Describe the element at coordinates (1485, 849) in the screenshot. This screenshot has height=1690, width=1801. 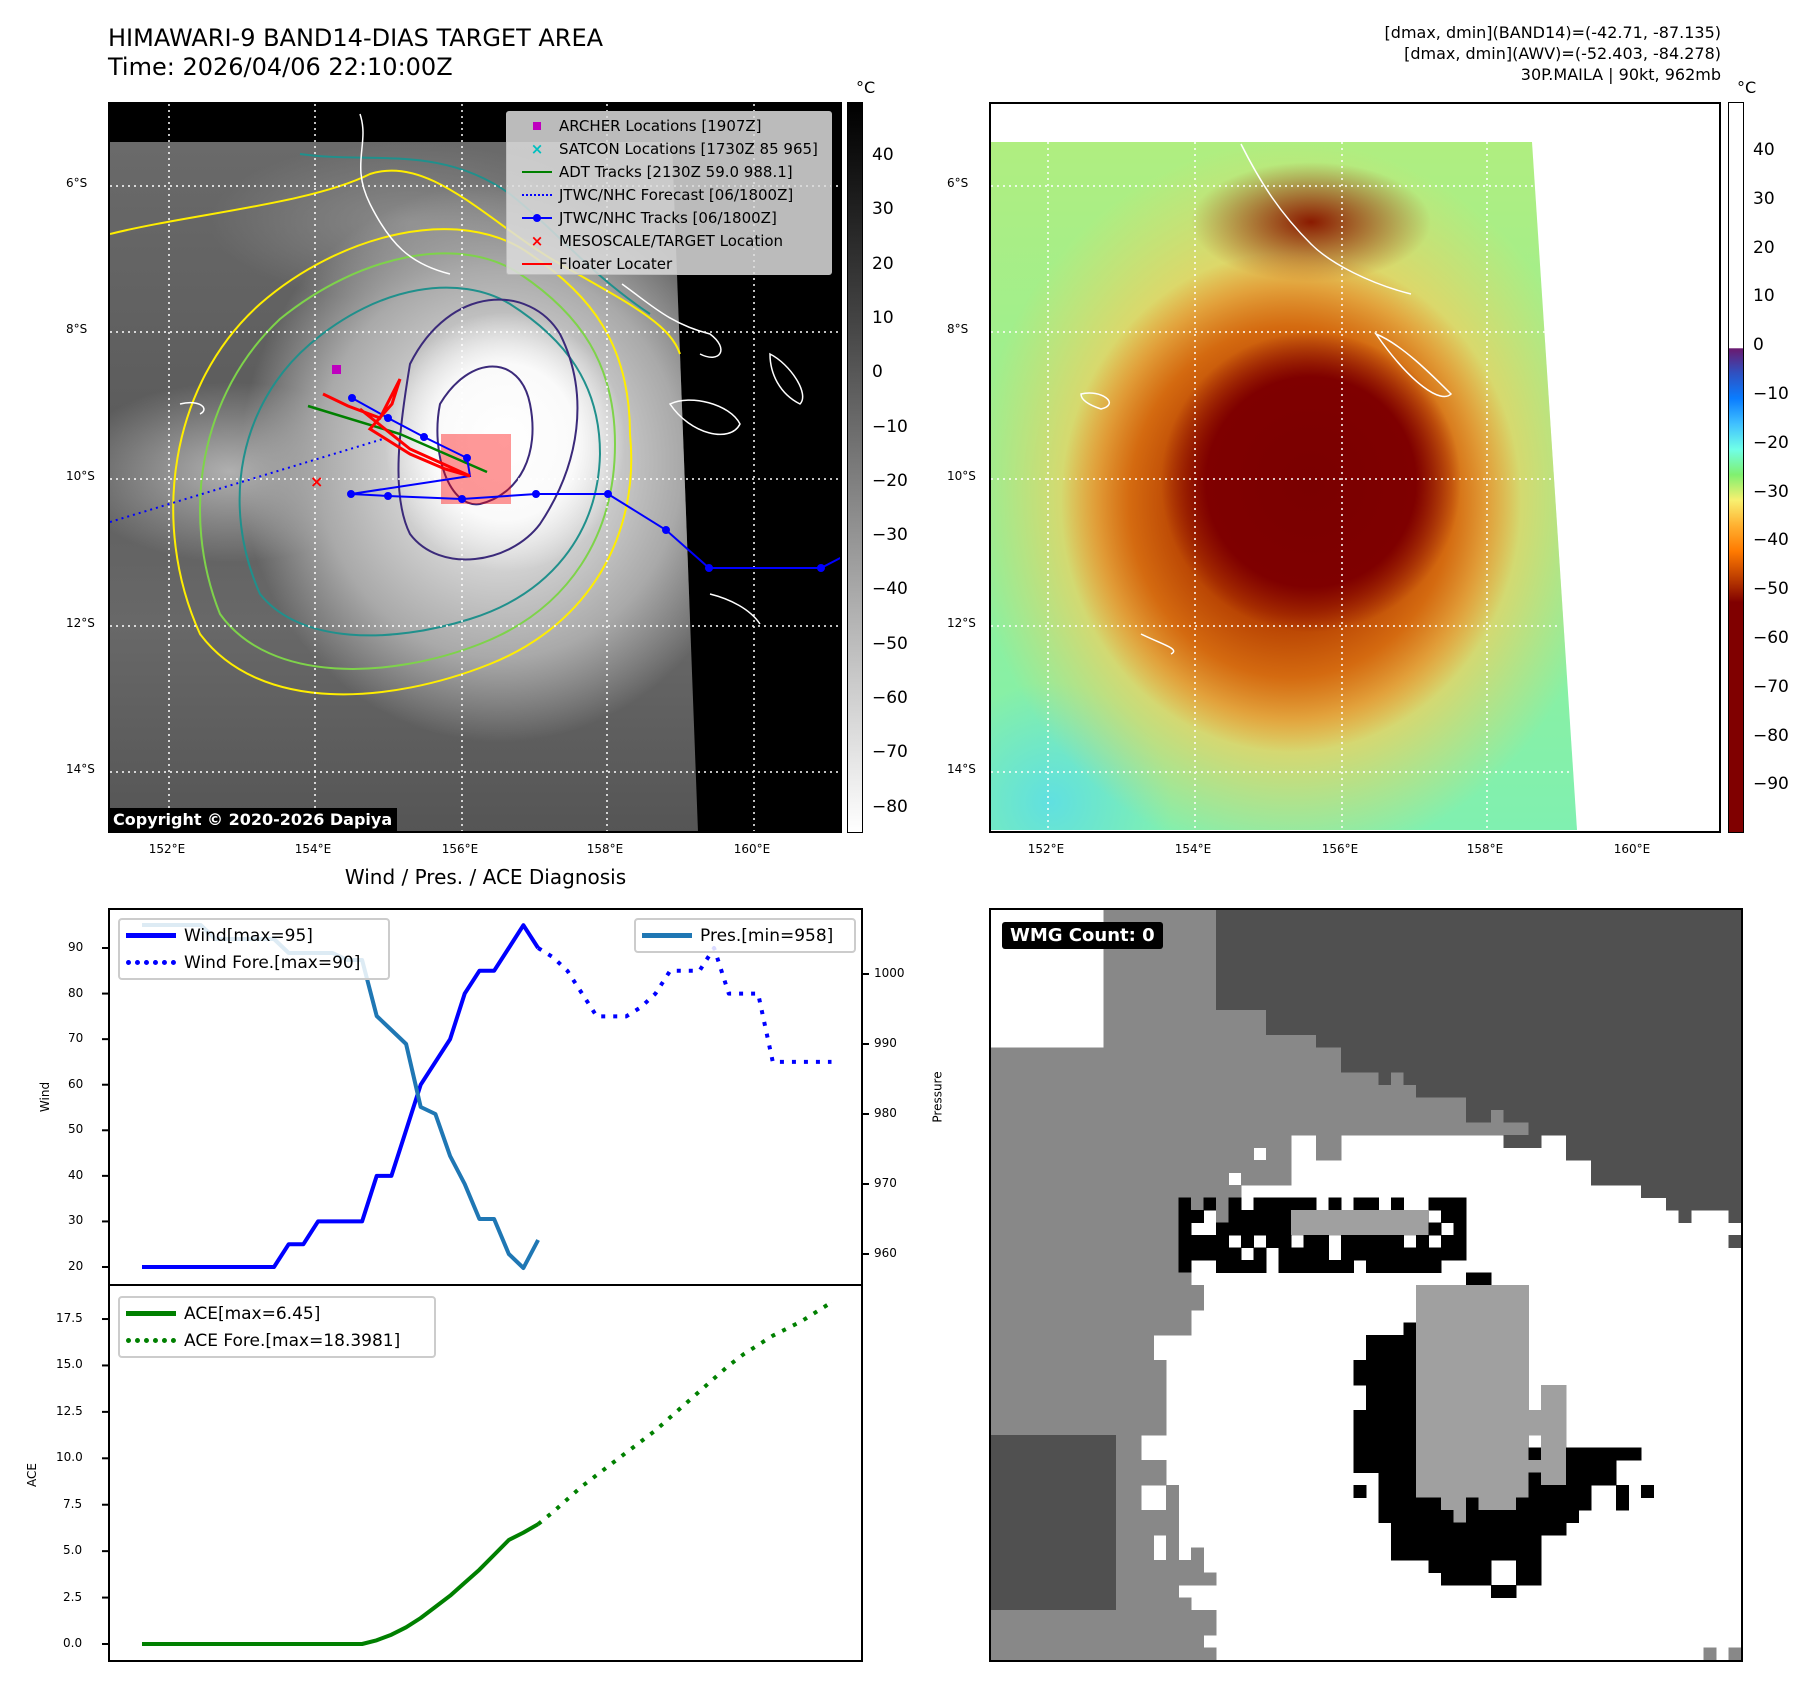
I see `lon-tick-label: 158°E` at that location.